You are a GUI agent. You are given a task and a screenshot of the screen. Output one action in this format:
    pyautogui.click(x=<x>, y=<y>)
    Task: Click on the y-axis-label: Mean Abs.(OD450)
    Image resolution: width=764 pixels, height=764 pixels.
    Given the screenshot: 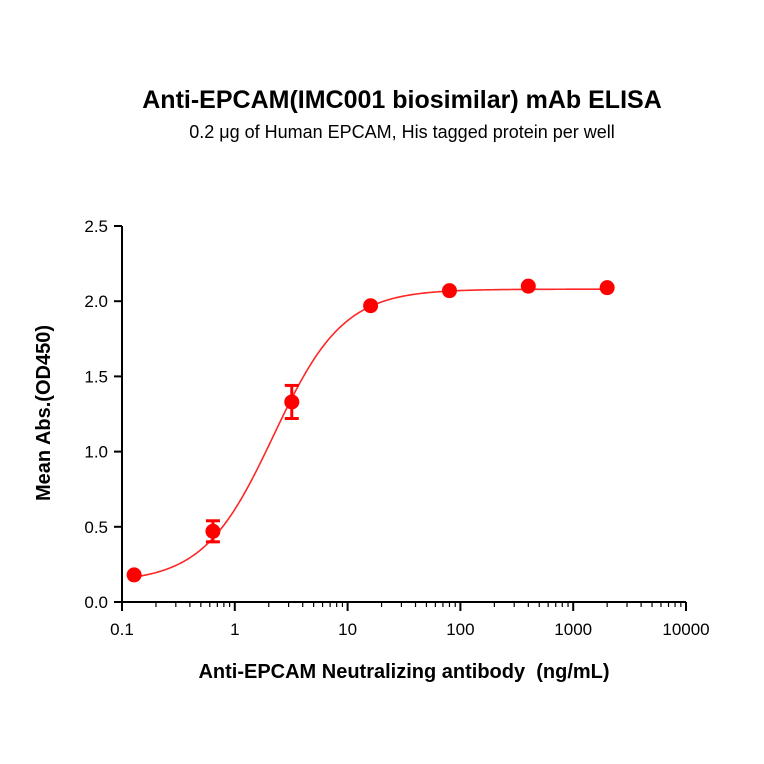 What is the action you would take?
    pyautogui.click(x=44, y=413)
    